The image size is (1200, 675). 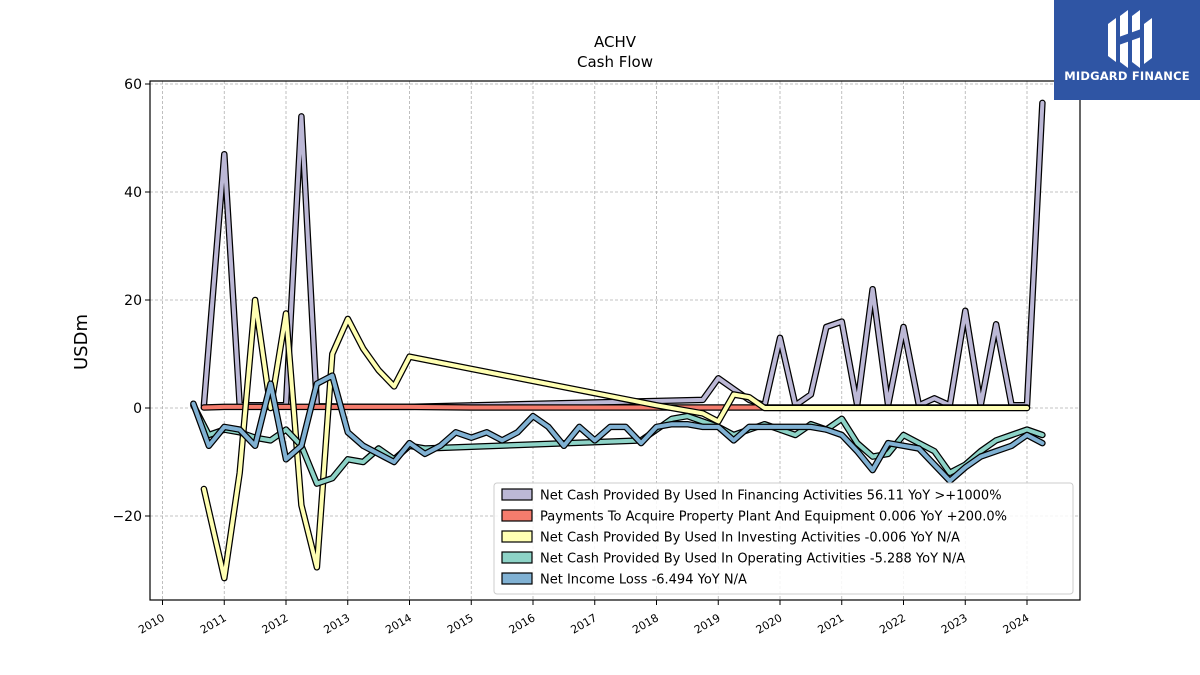 What do you see at coordinates (769, 623) in the screenshot?
I see `x-tick-label: 2020` at bounding box center [769, 623].